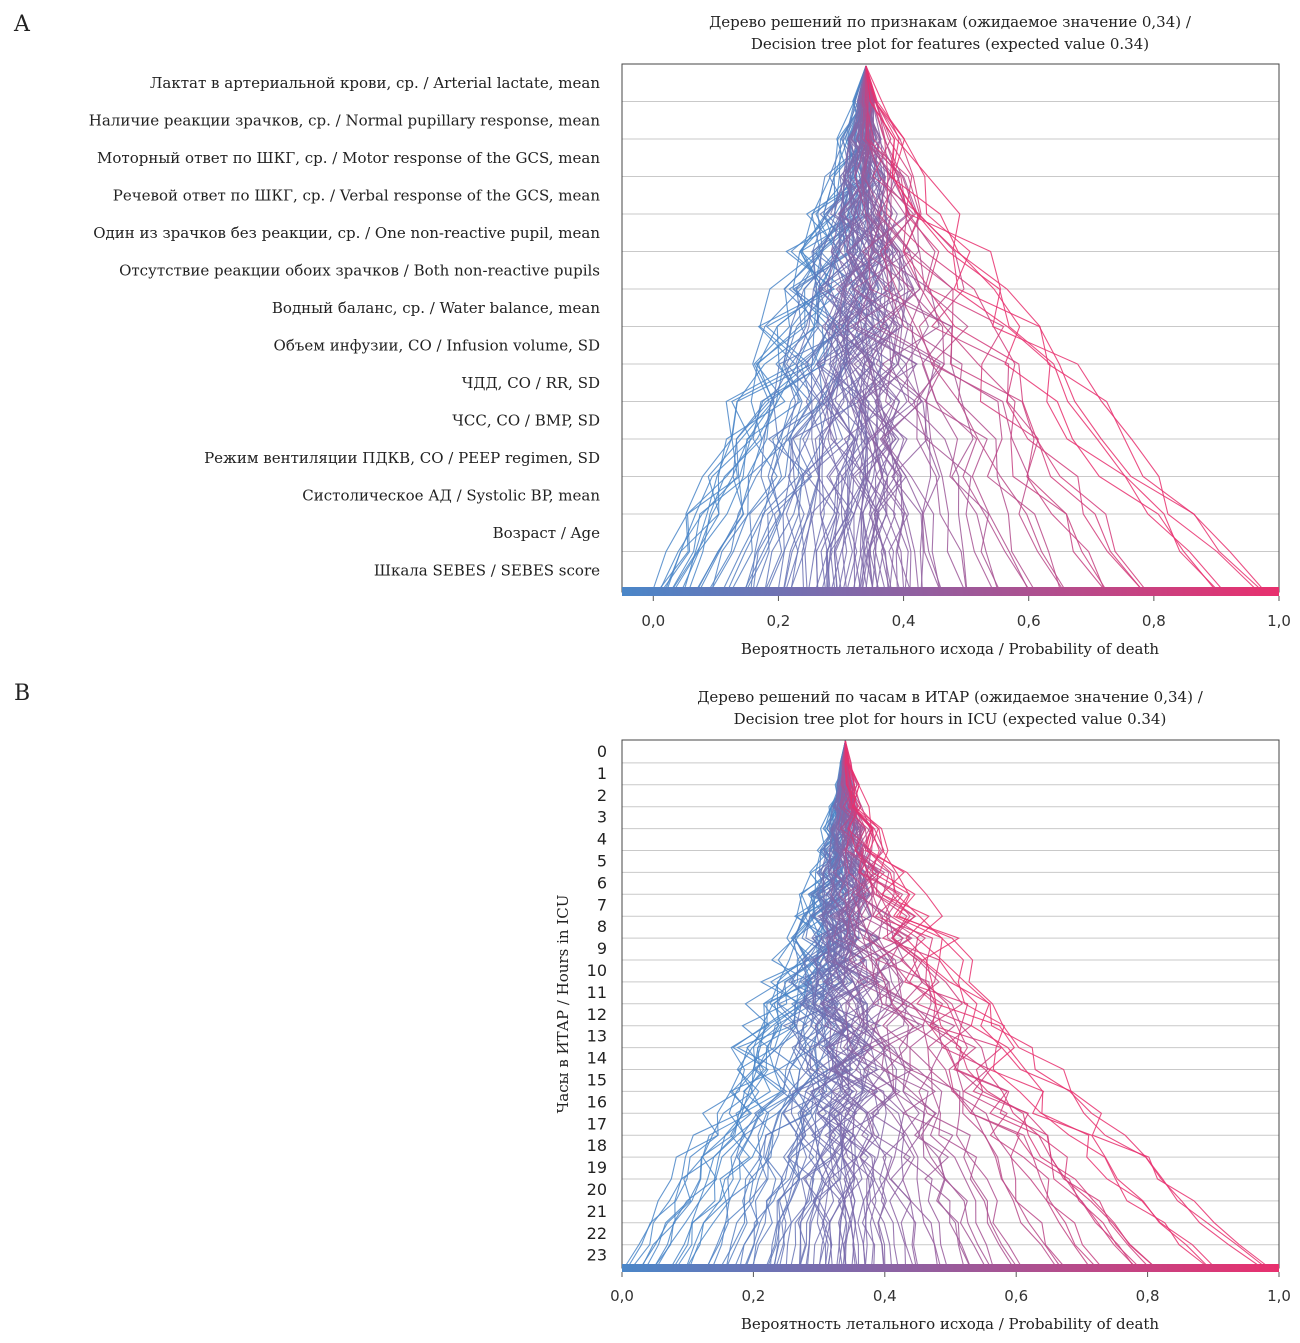 The image size is (1300, 1343). What do you see at coordinates (885, 1296) in the screenshot?
I see `x-tick-label: 0,4` at bounding box center [885, 1296].